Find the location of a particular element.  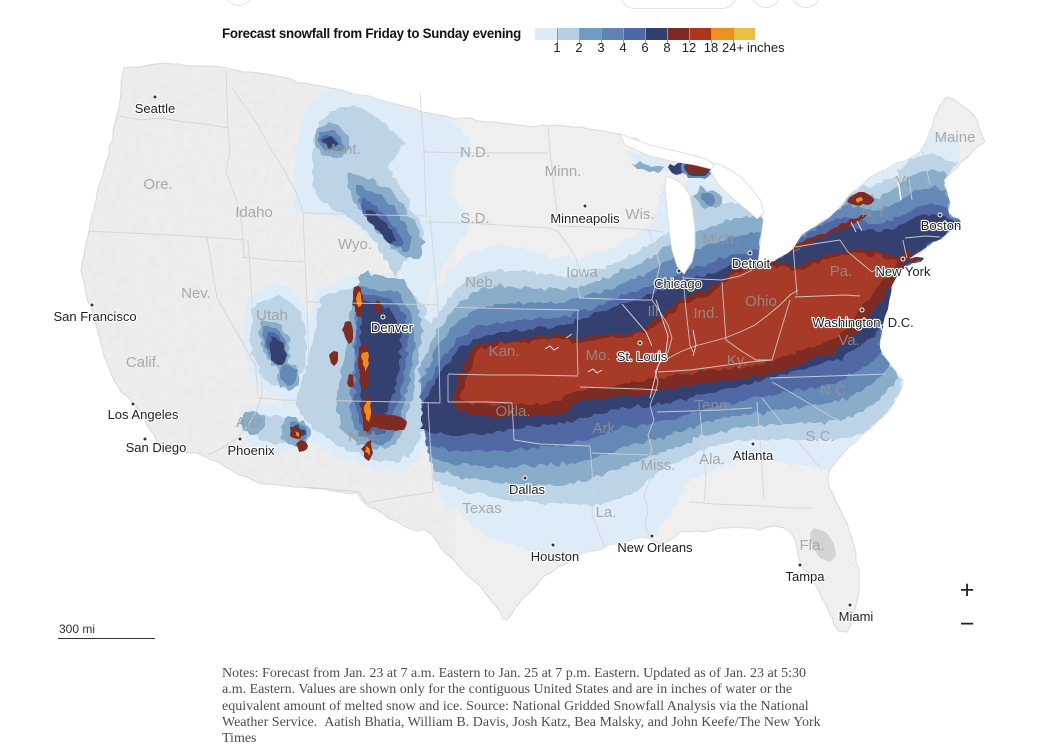

svg-text: Minn. is located at coordinates (563, 171).